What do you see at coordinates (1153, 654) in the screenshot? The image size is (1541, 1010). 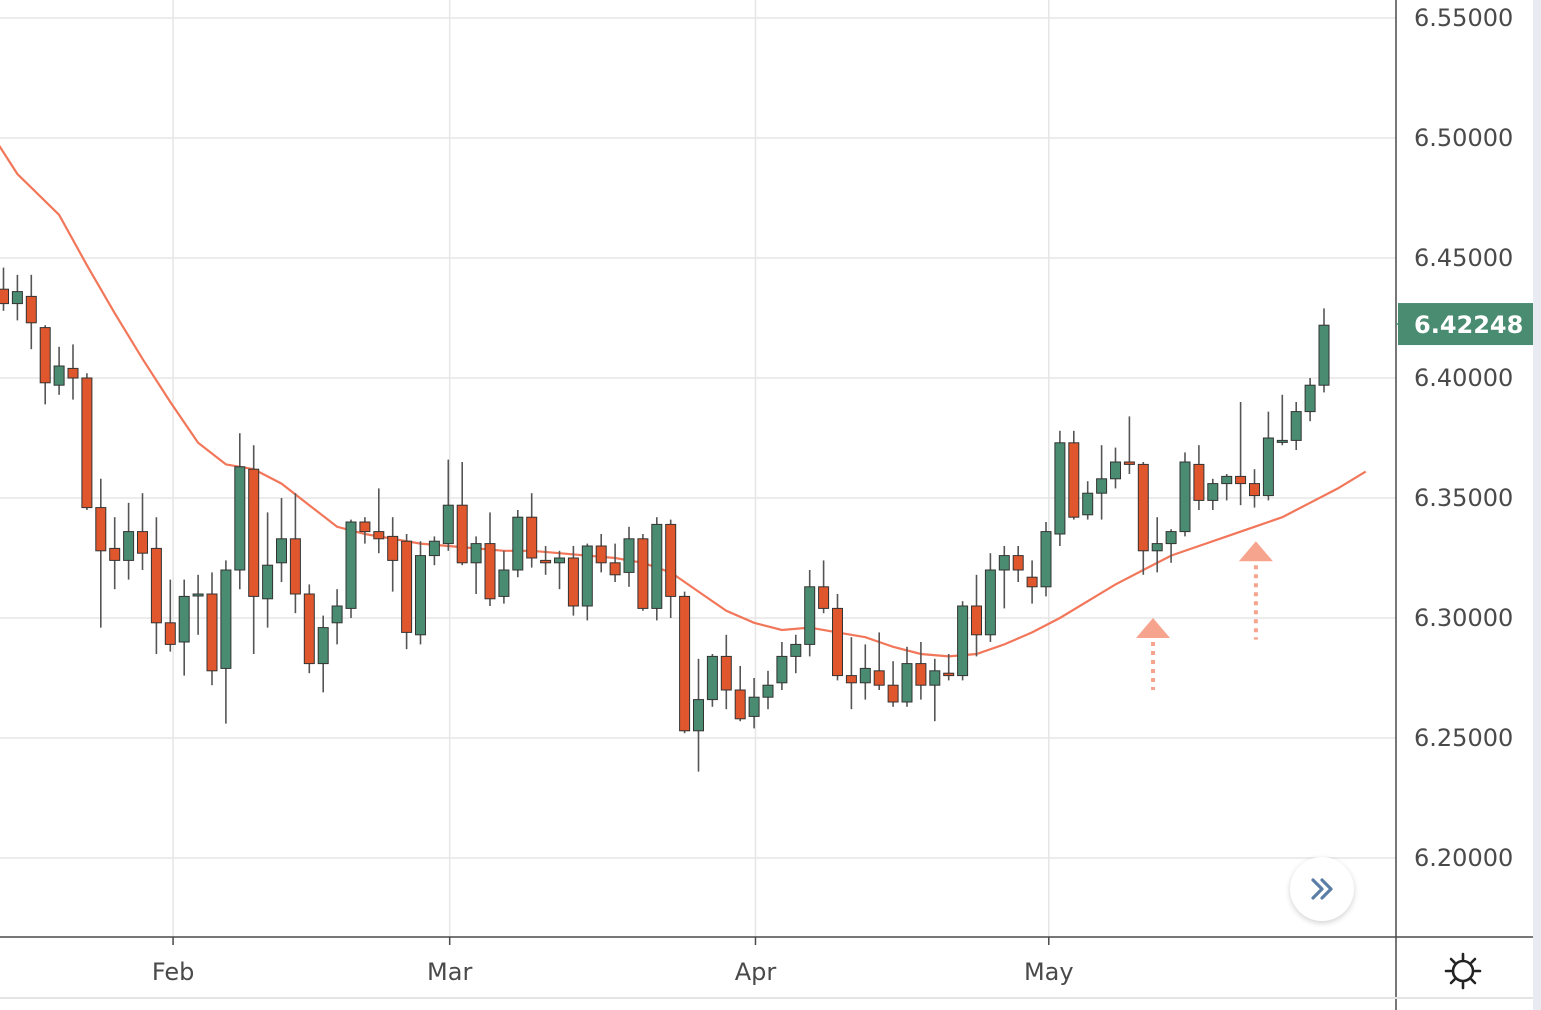 I see `annotation-arrow` at bounding box center [1153, 654].